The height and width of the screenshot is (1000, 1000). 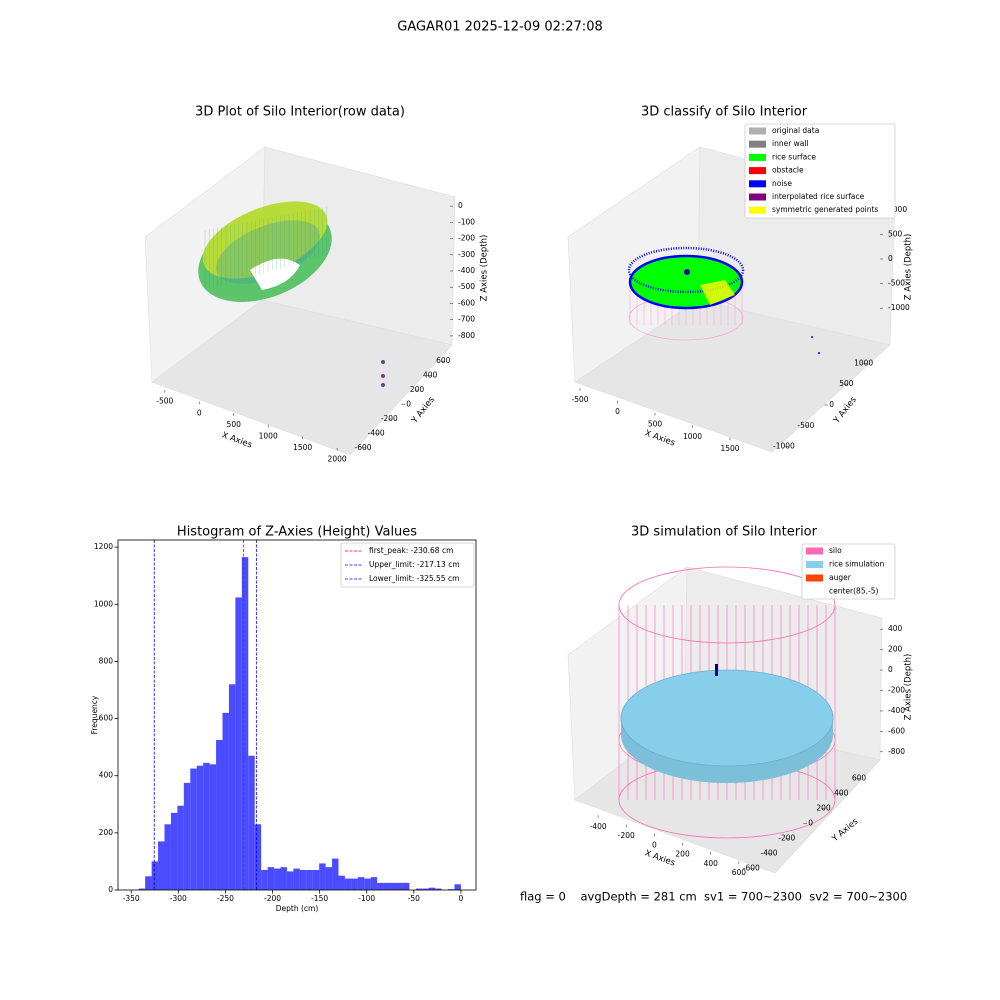 I want to click on auger, so click(x=716, y=670).